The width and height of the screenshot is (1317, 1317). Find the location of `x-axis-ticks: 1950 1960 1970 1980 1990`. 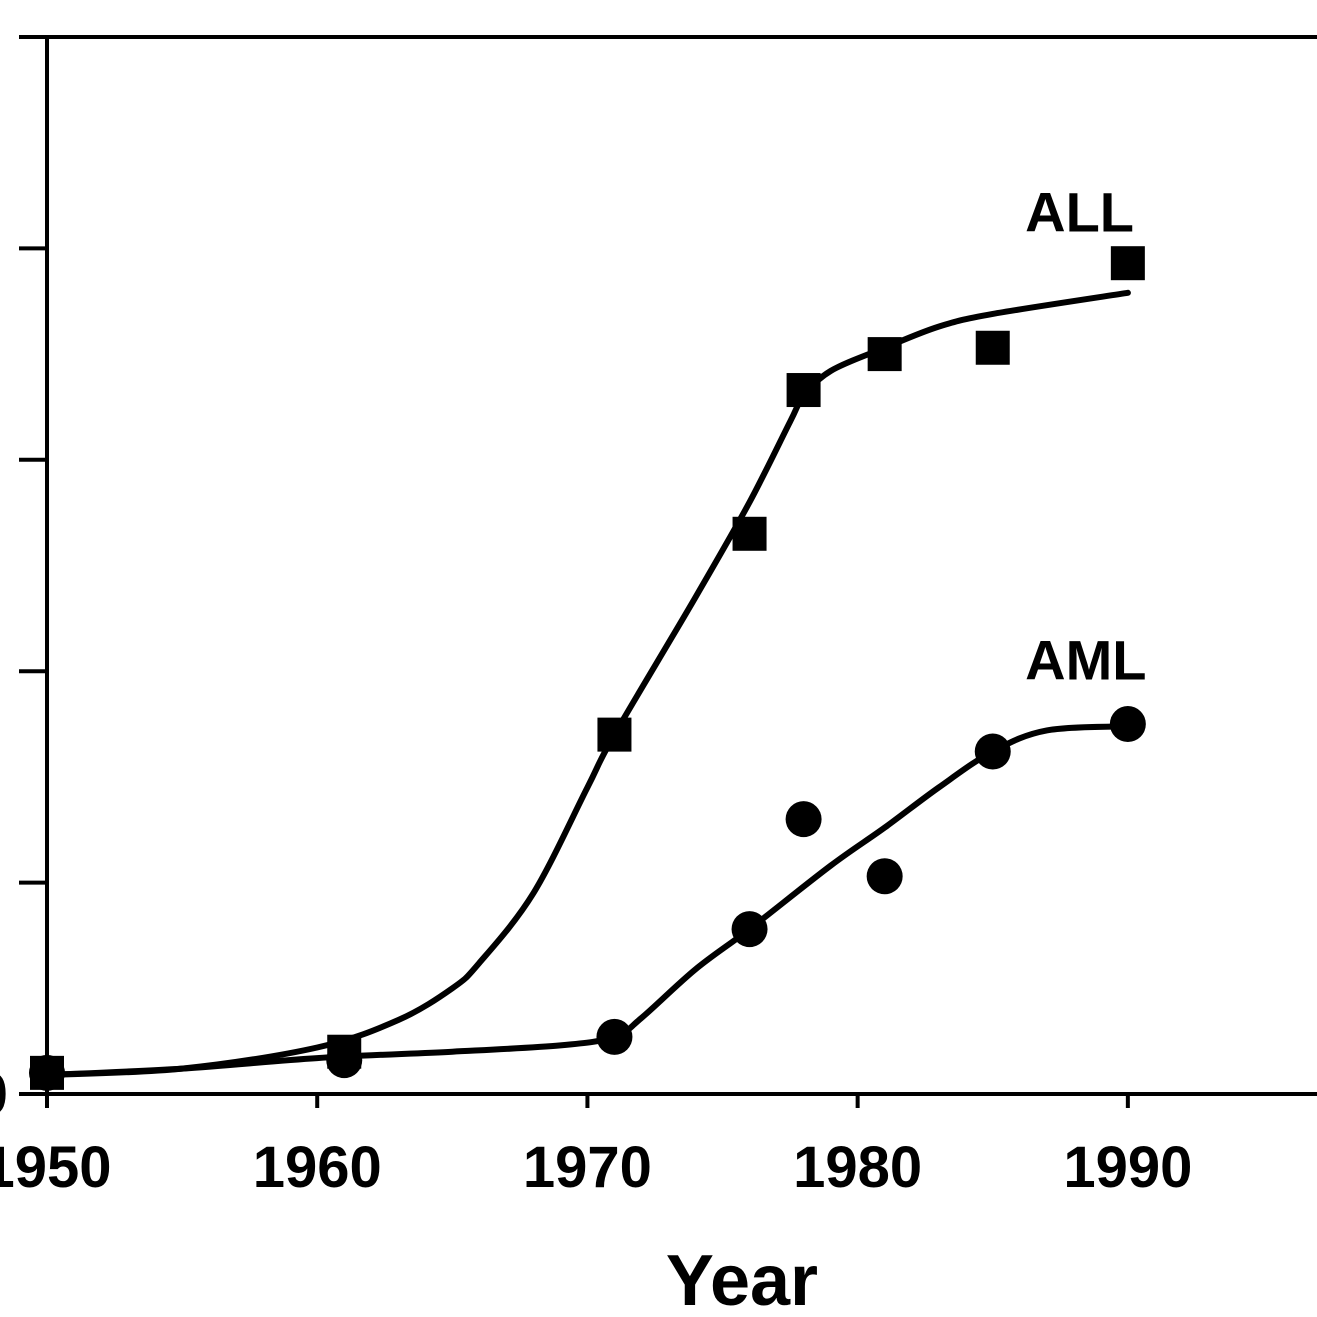

x-axis-ticks: 1950 1960 1970 1980 1990 is located at coordinates (596, 1147).